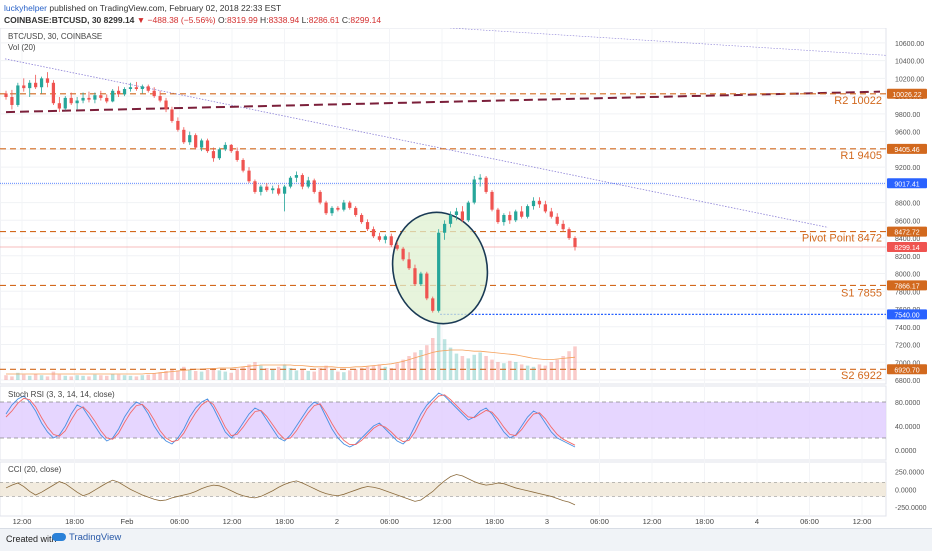 This screenshot has width=932, height=551. I want to click on ohlc-low: 8286.61, so click(324, 20).